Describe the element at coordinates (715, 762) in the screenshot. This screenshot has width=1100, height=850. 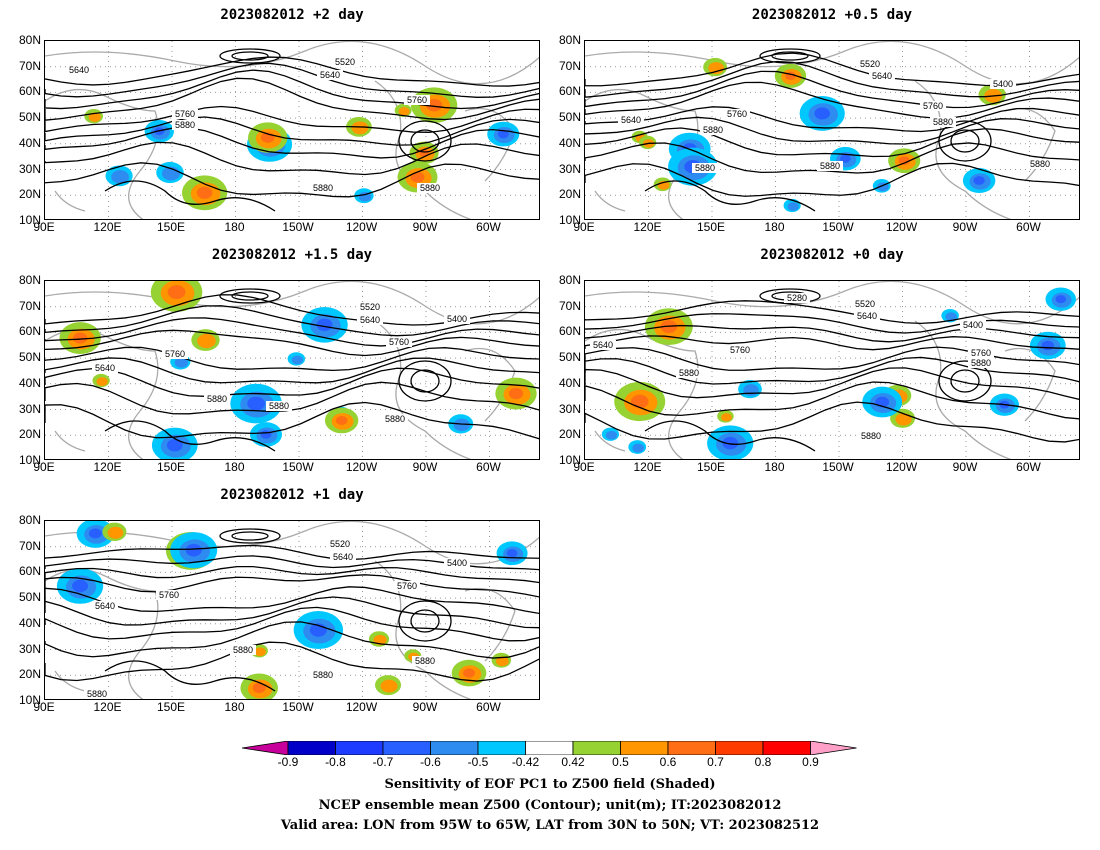
I see `colorbar-tick-label: 0.7` at that location.